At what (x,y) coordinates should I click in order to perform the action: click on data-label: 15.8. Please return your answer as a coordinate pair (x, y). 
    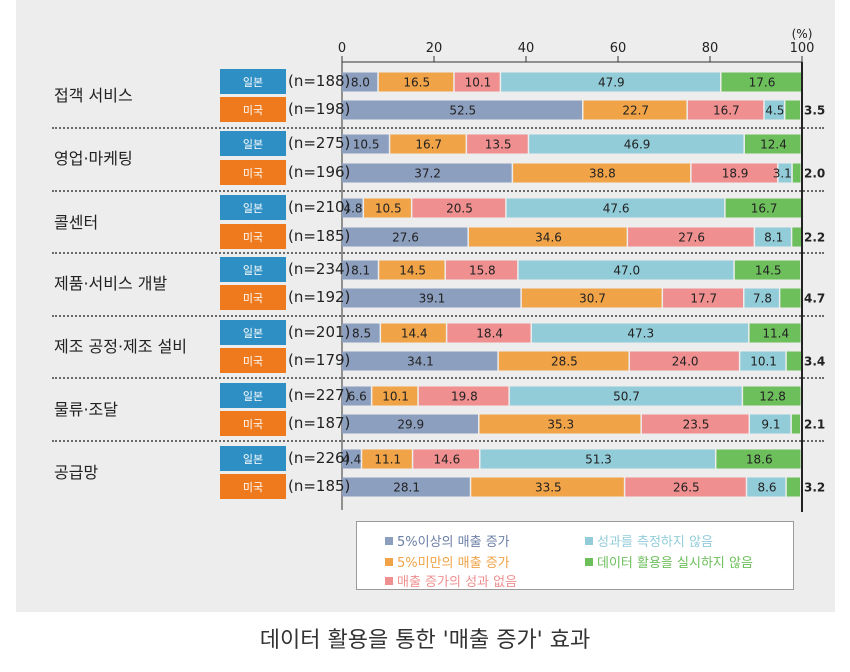
    Looking at the image, I should click on (482, 271).